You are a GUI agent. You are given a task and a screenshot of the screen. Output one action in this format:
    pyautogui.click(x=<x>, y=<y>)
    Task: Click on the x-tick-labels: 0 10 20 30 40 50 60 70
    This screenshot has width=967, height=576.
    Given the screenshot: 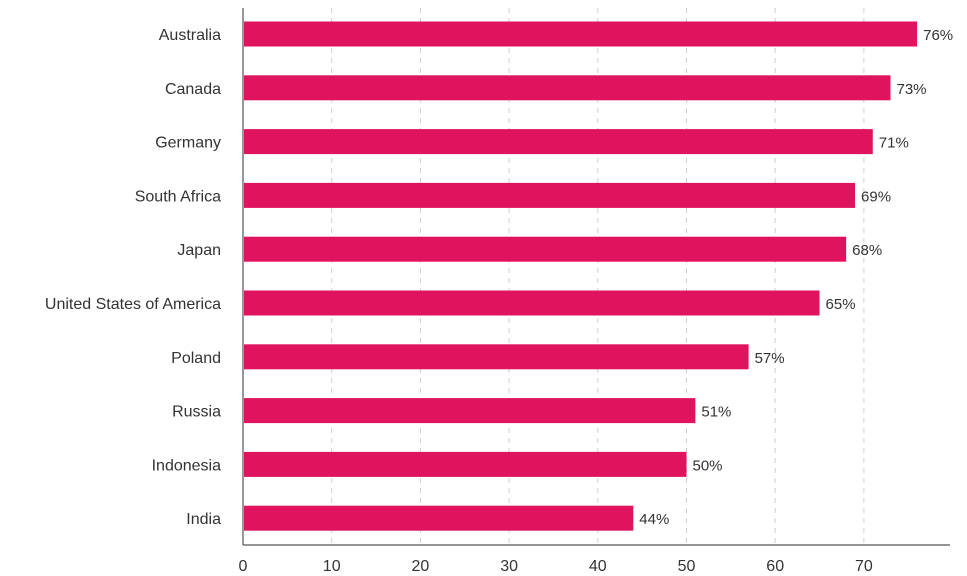 What is the action you would take?
    pyautogui.click(x=556, y=566)
    